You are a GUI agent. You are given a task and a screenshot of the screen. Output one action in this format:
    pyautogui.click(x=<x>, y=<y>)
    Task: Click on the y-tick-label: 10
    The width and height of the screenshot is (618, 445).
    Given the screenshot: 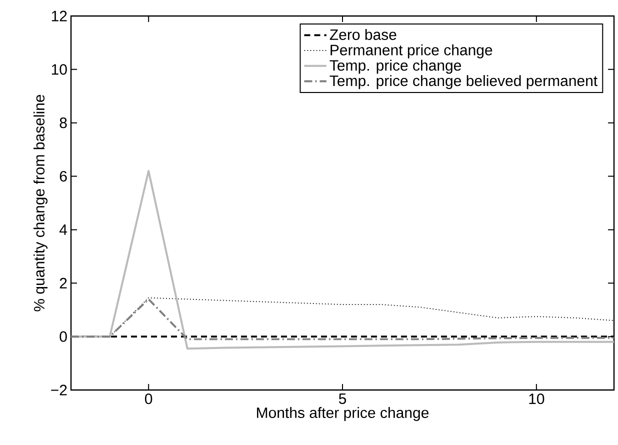 What is the action you would take?
    pyautogui.click(x=59, y=69)
    